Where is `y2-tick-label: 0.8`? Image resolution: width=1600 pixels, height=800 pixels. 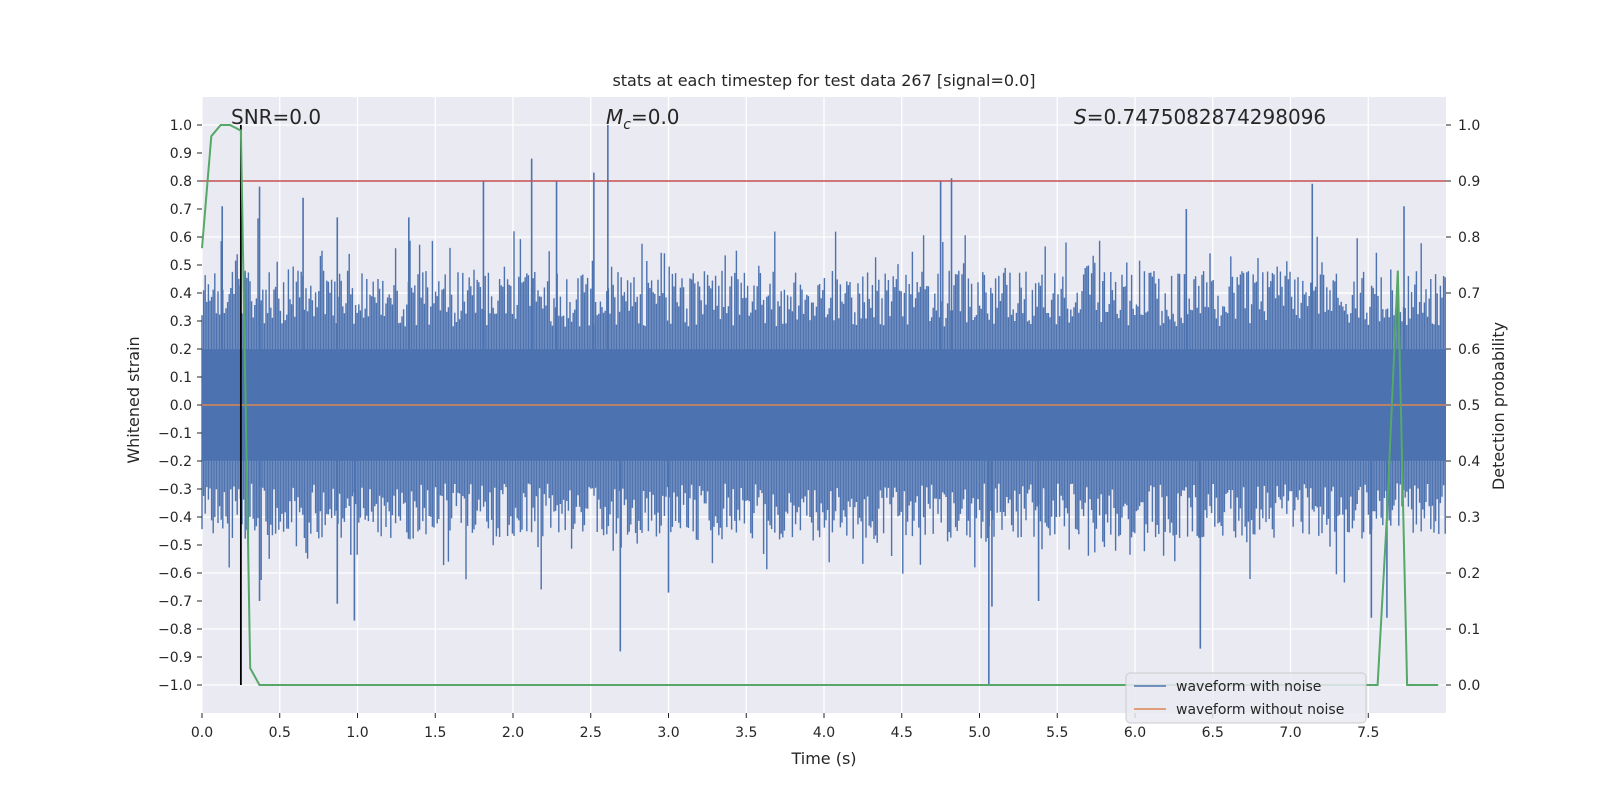 y2-tick-label: 0.8 is located at coordinates (1469, 238).